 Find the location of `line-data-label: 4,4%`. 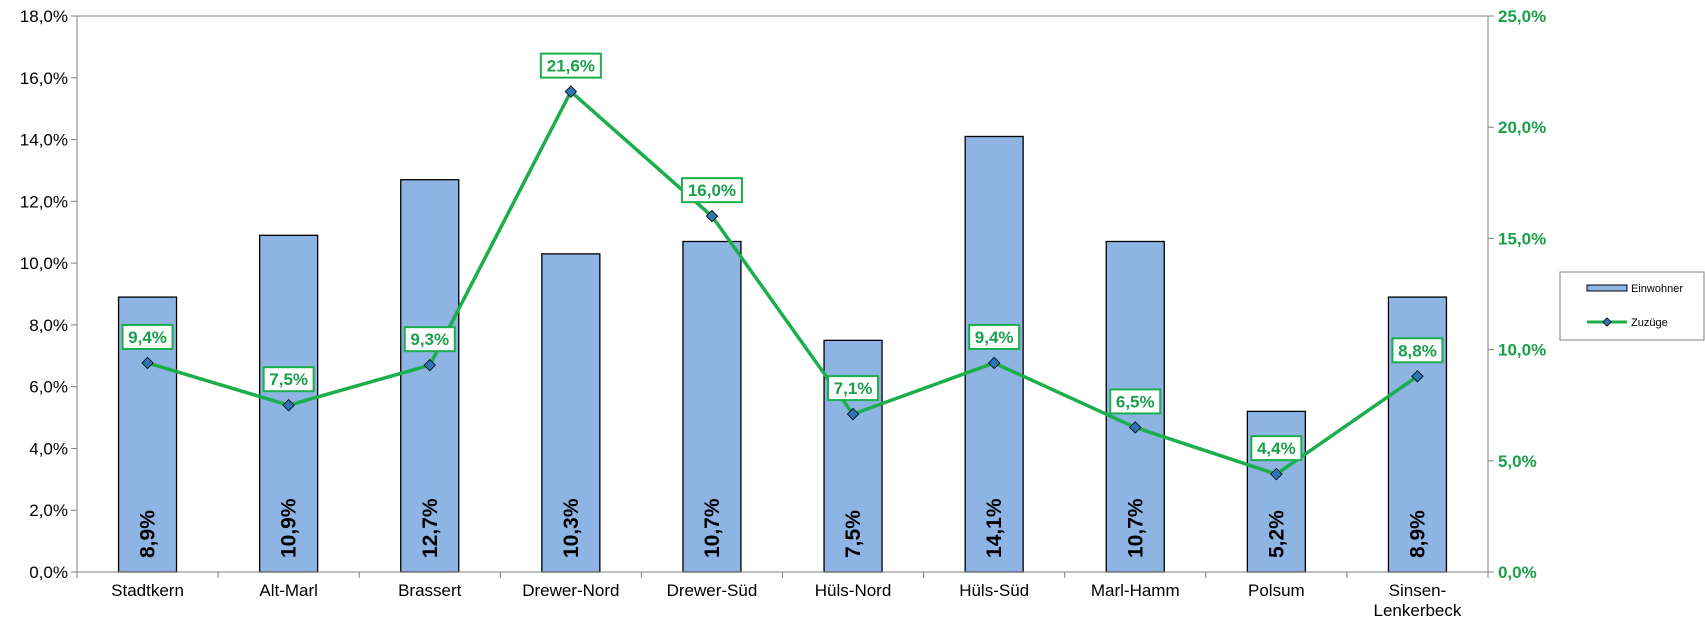

line-data-label: 4,4% is located at coordinates (1276, 448).